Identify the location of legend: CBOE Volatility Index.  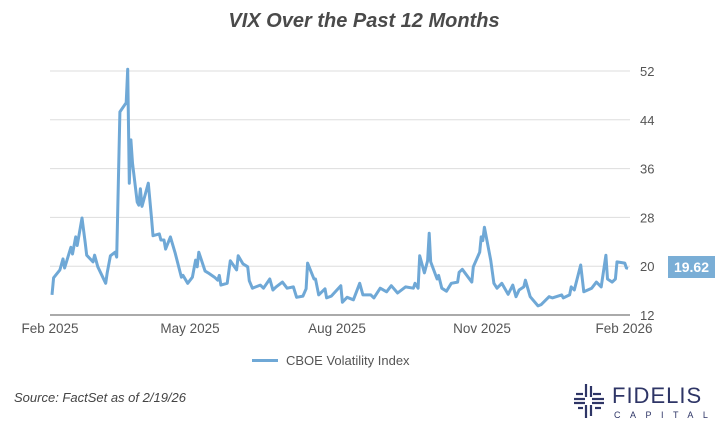
(331, 360).